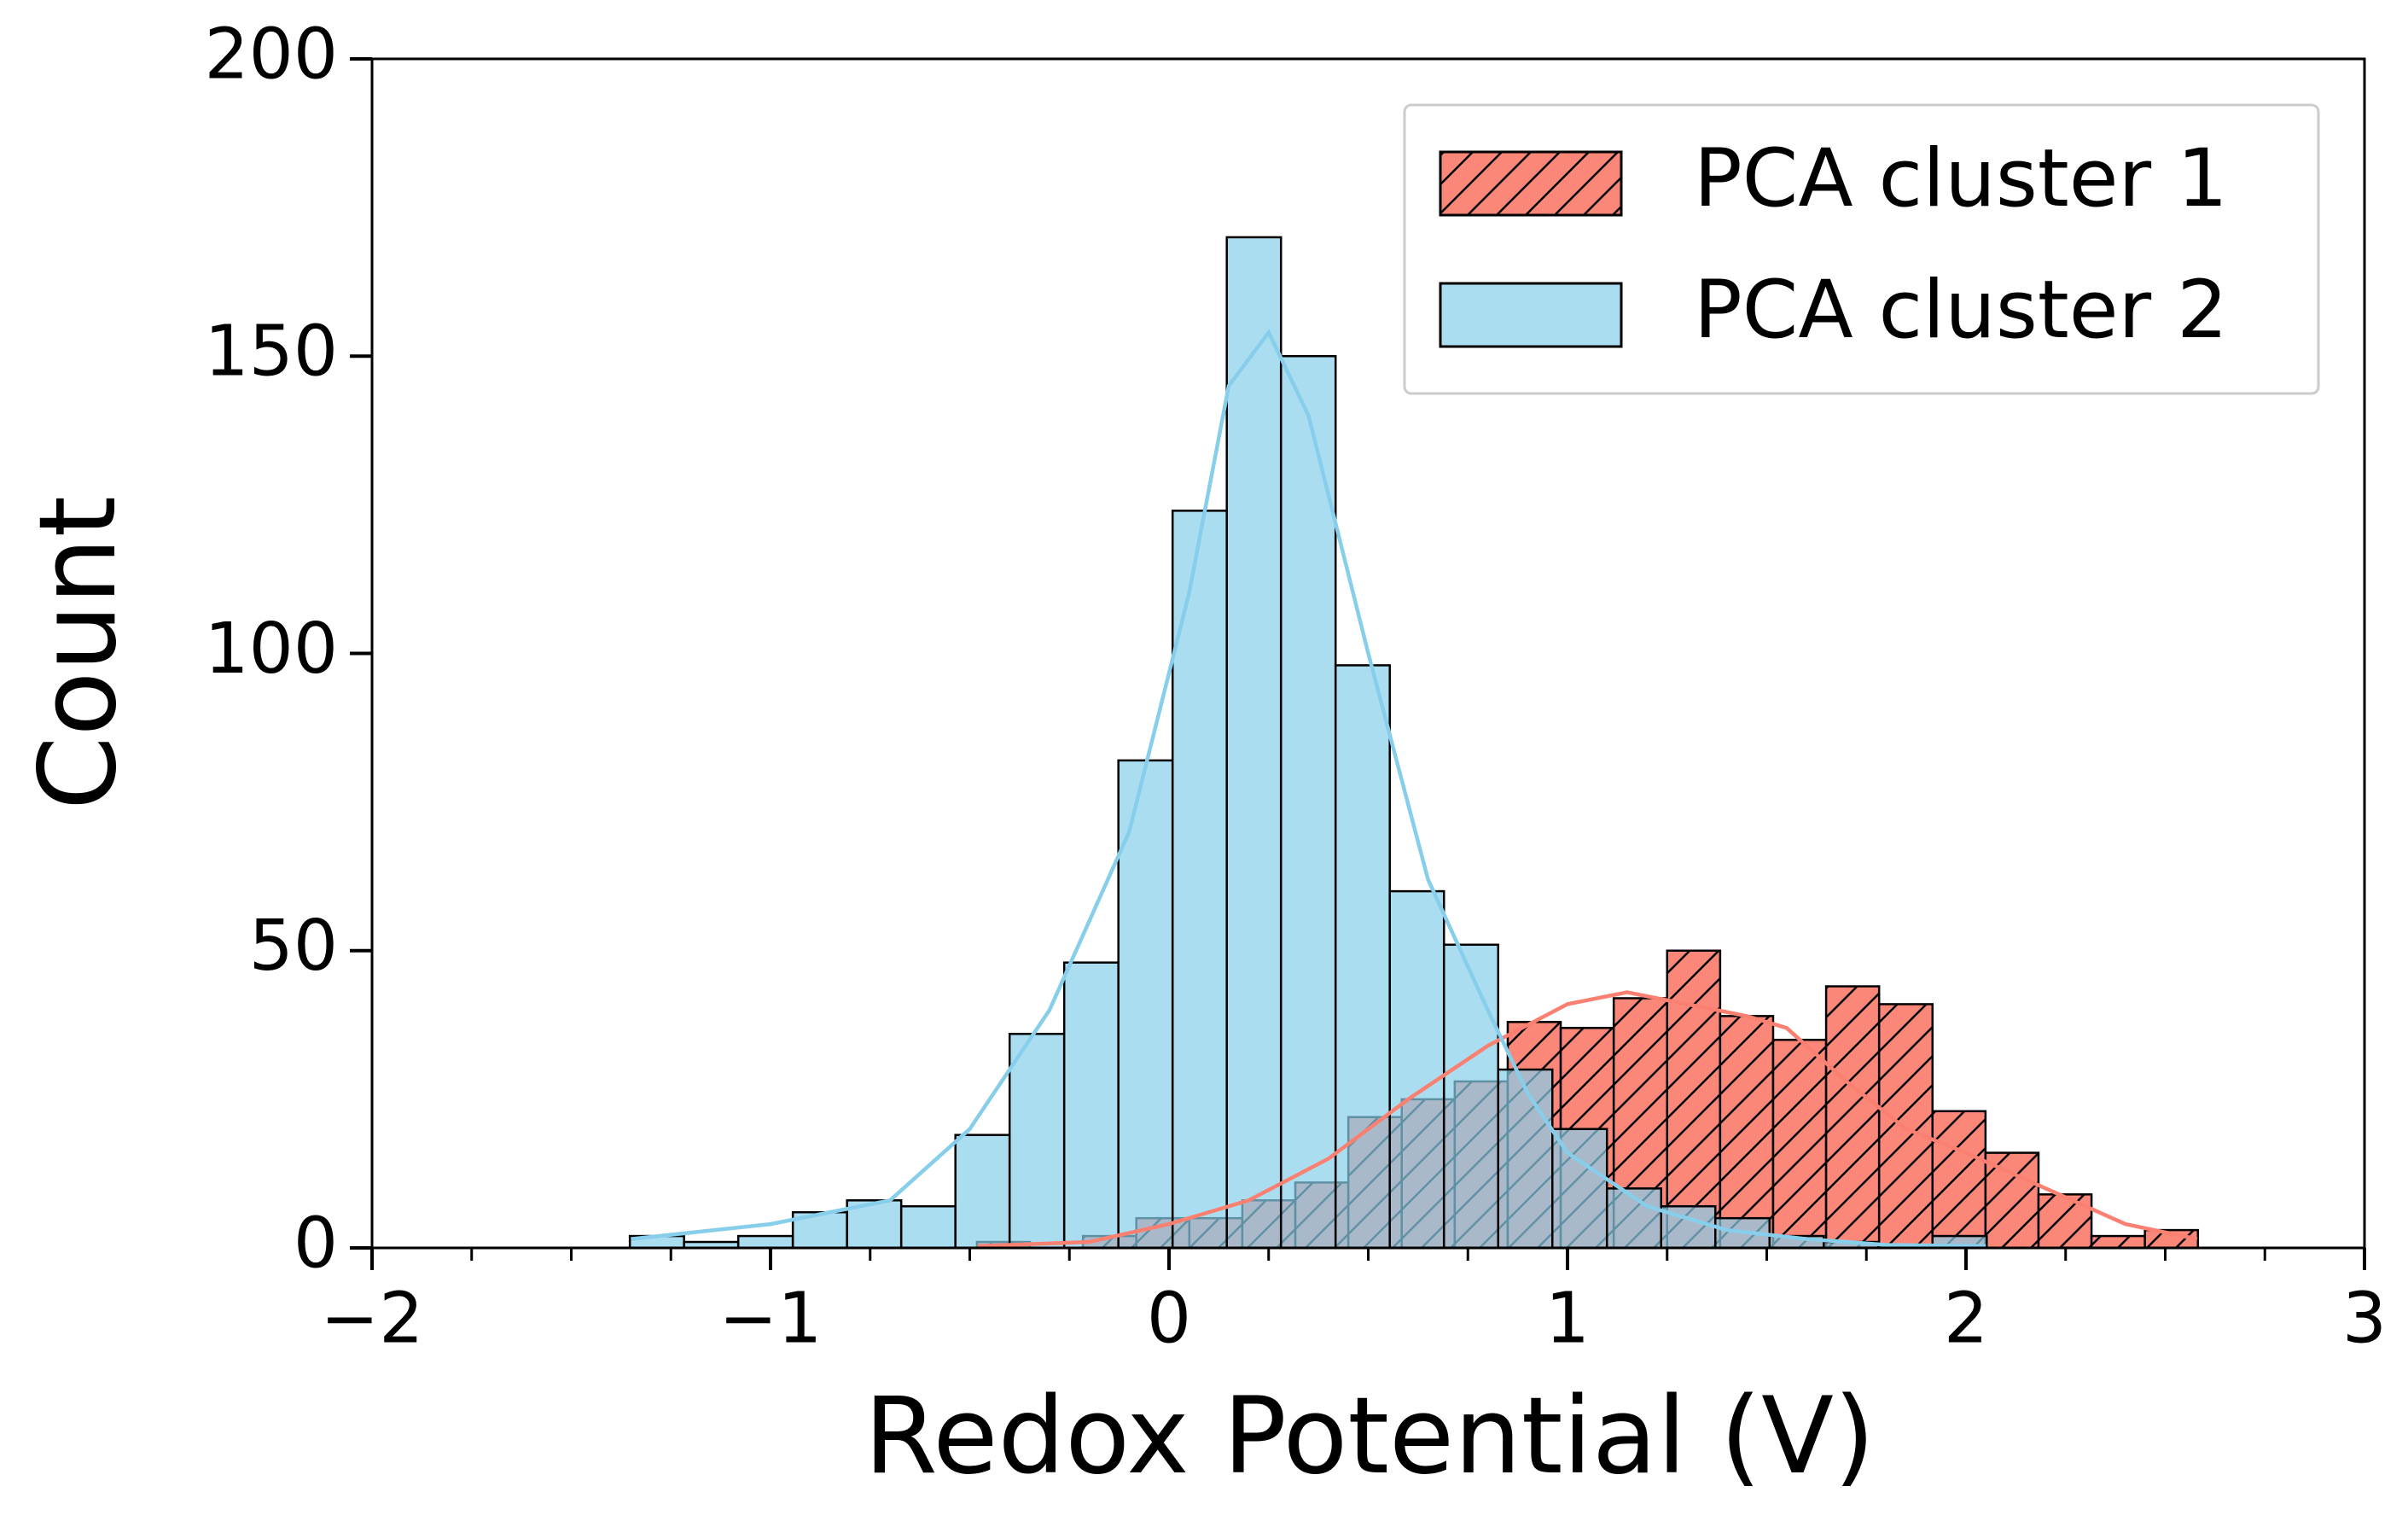  Describe the element at coordinates (78, 653) in the screenshot. I see `y-axis-label: Count` at that location.